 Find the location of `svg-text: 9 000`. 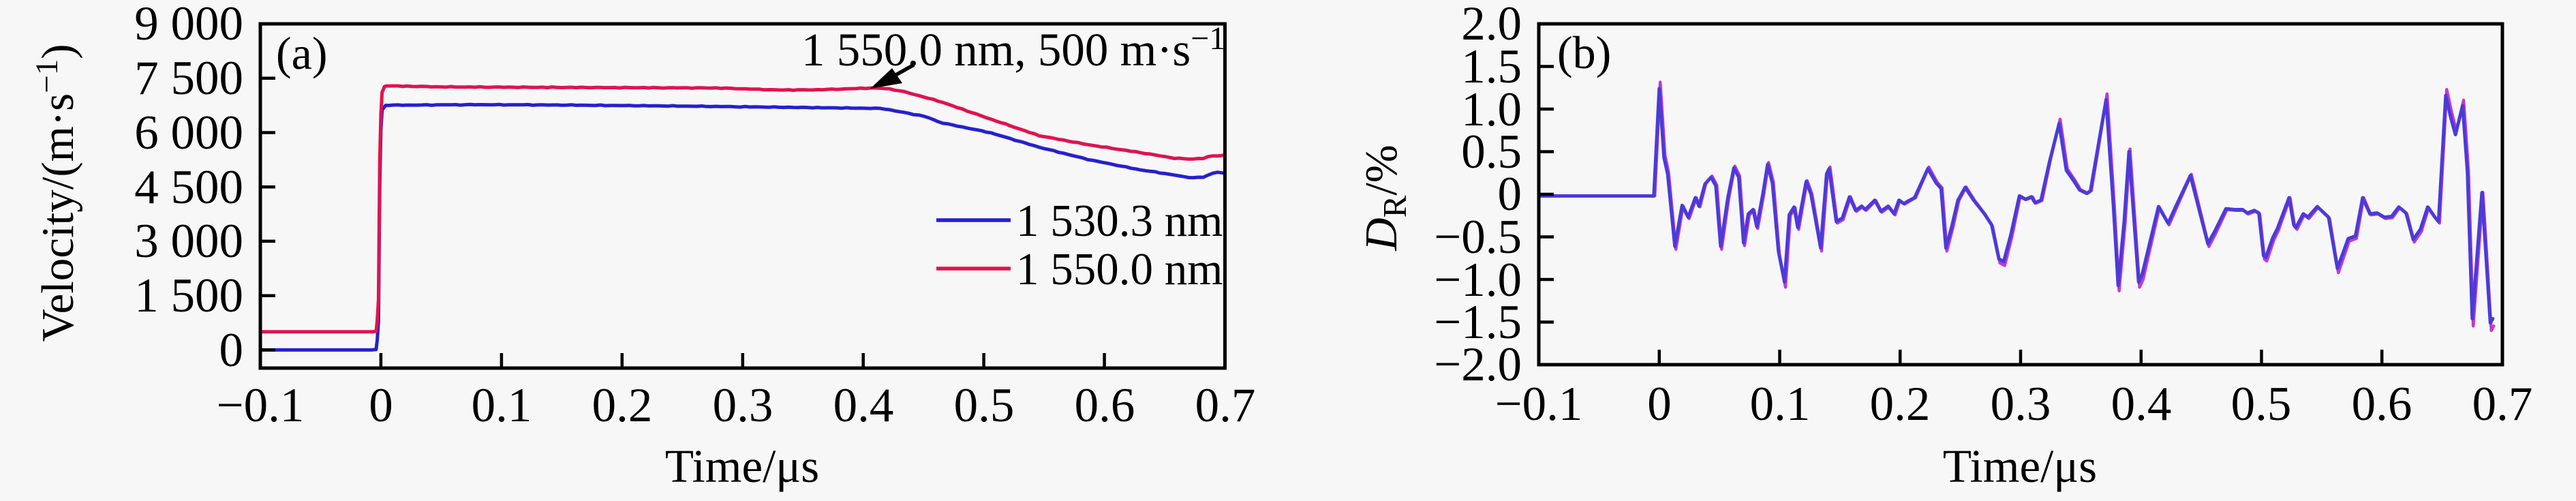

svg-text: 9 000 is located at coordinates (189, 25).